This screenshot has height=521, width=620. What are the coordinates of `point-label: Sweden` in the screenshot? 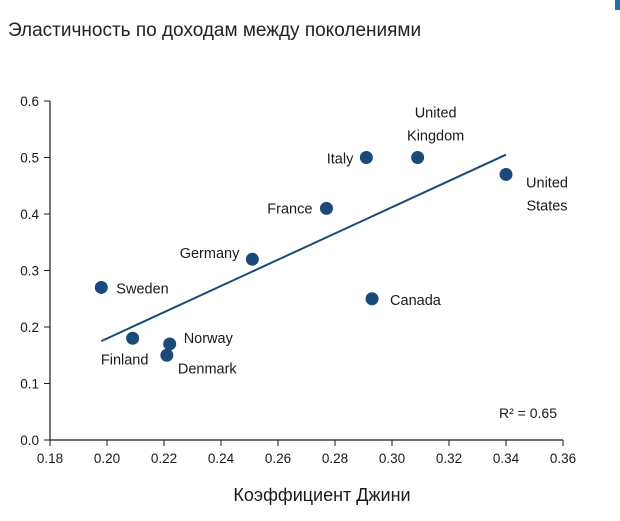 It's located at (142, 289).